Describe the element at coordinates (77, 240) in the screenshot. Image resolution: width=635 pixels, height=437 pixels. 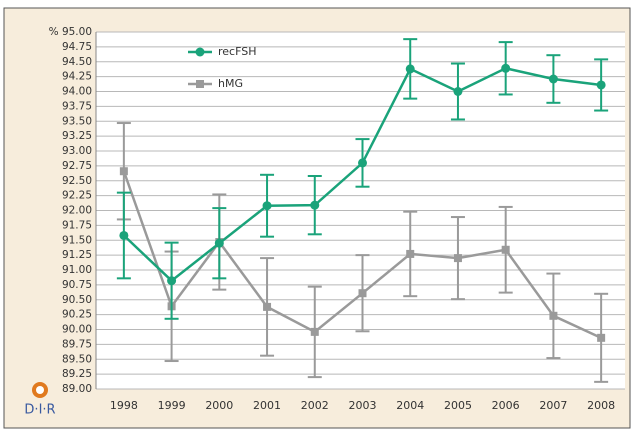
I see `y-tick-label: 91.50` at that location.